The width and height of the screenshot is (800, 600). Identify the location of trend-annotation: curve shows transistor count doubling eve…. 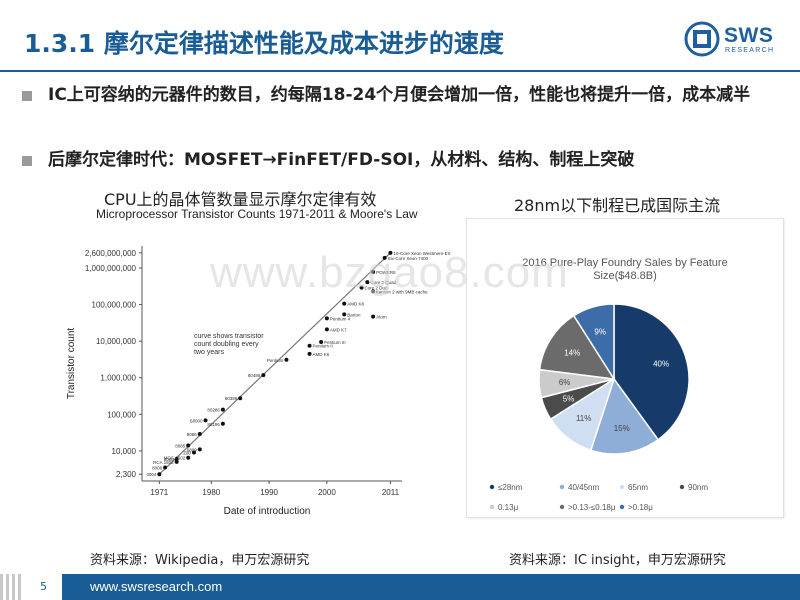
(229, 344).